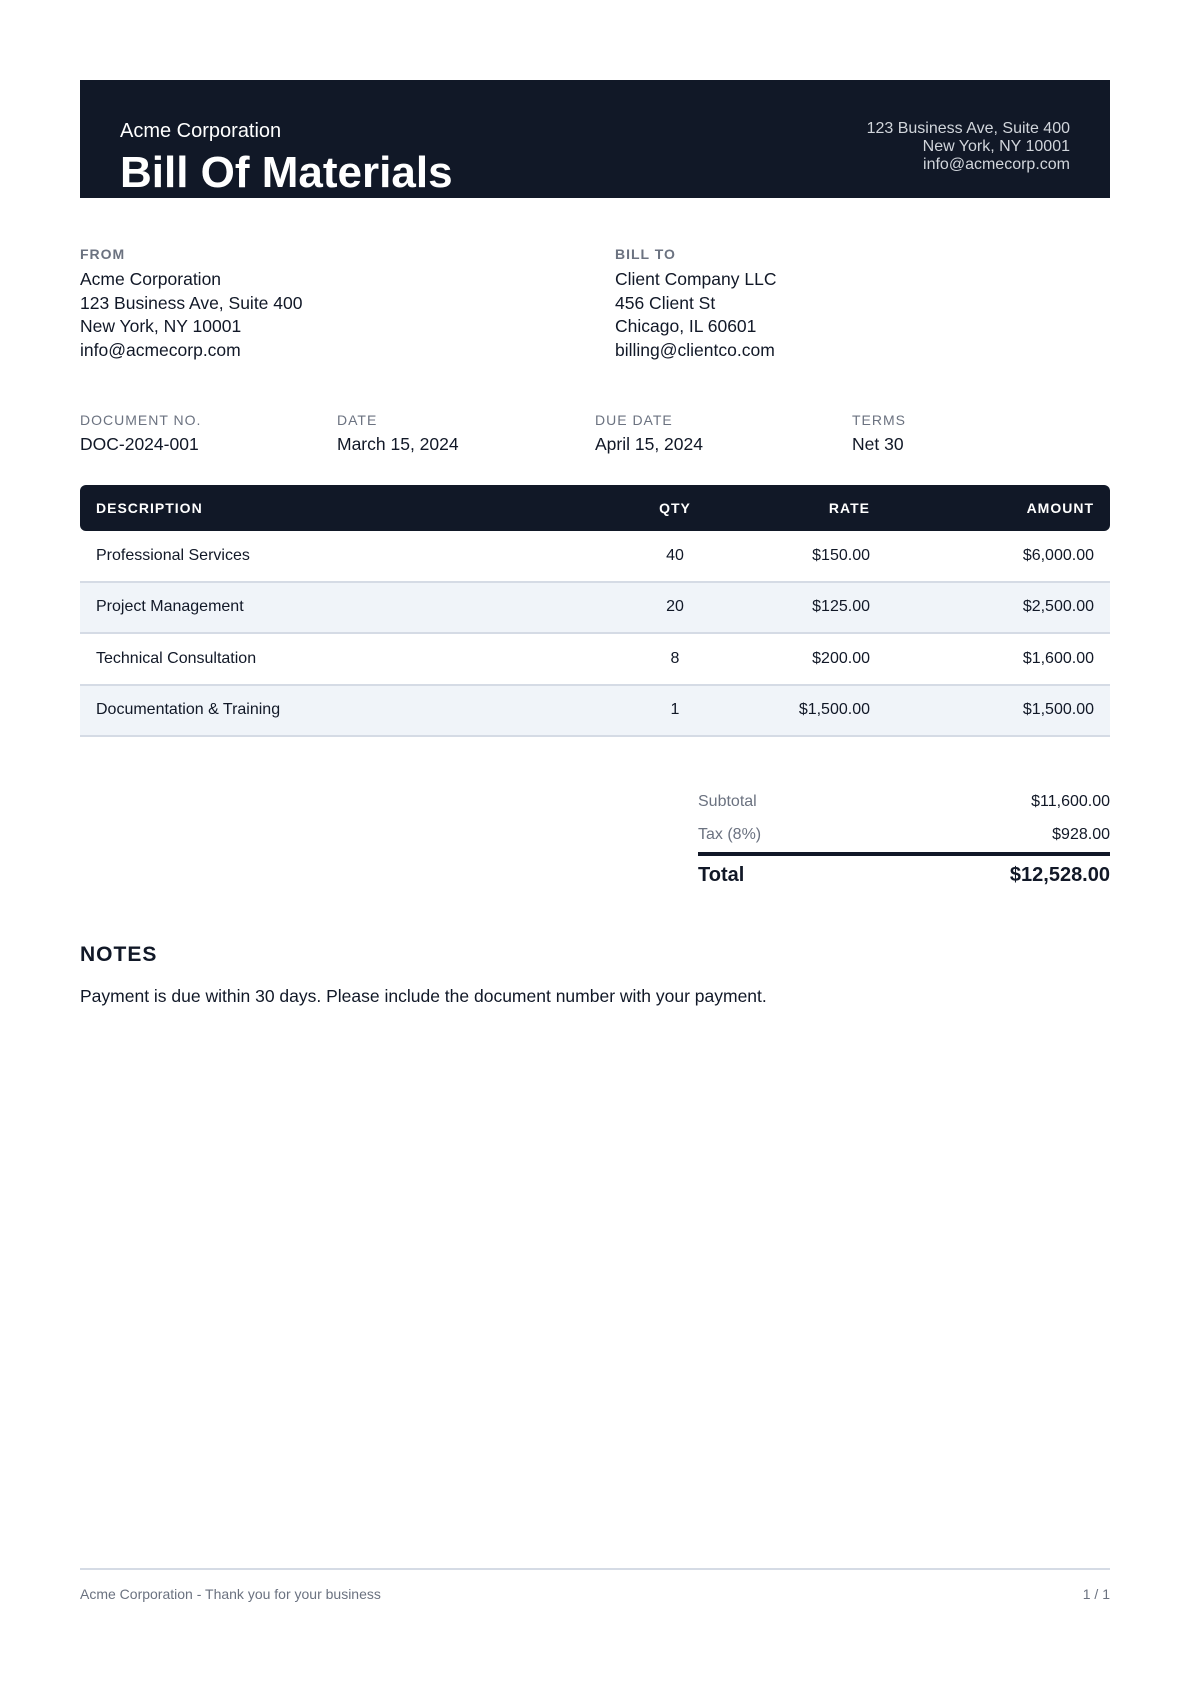 The image size is (1190, 1683). I want to click on total-divider, so click(904, 854).